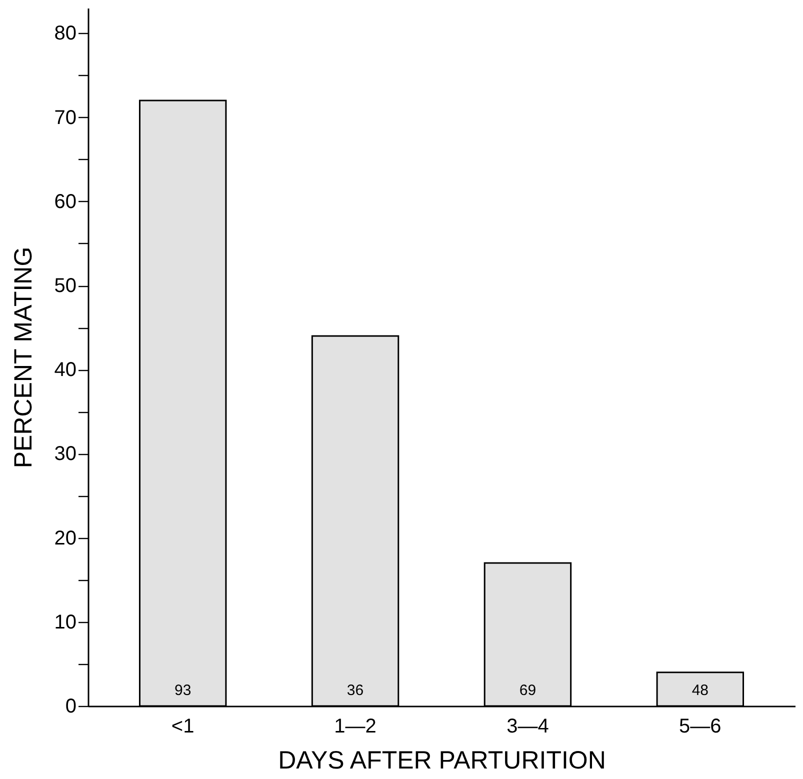 The width and height of the screenshot is (803, 779). Describe the element at coordinates (182, 727) in the screenshot. I see `x-tick-label: <1` at that location.